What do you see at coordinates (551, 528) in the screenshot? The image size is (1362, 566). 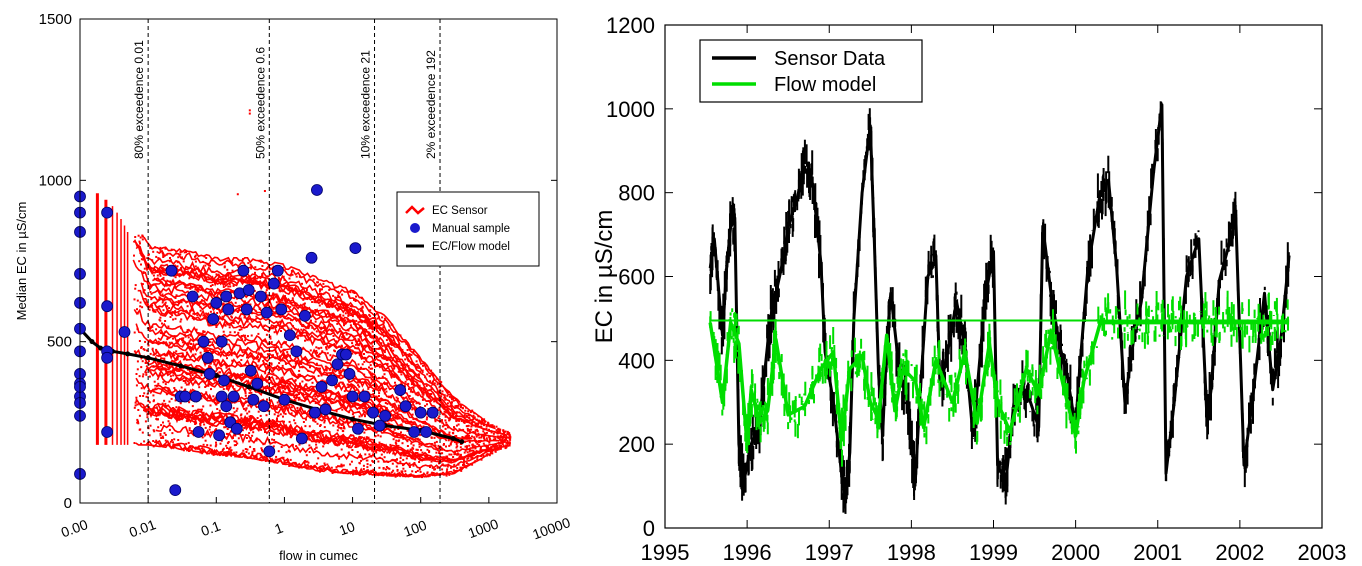 I see `x-tick-label: 10000` at bounding box center [551, 528].